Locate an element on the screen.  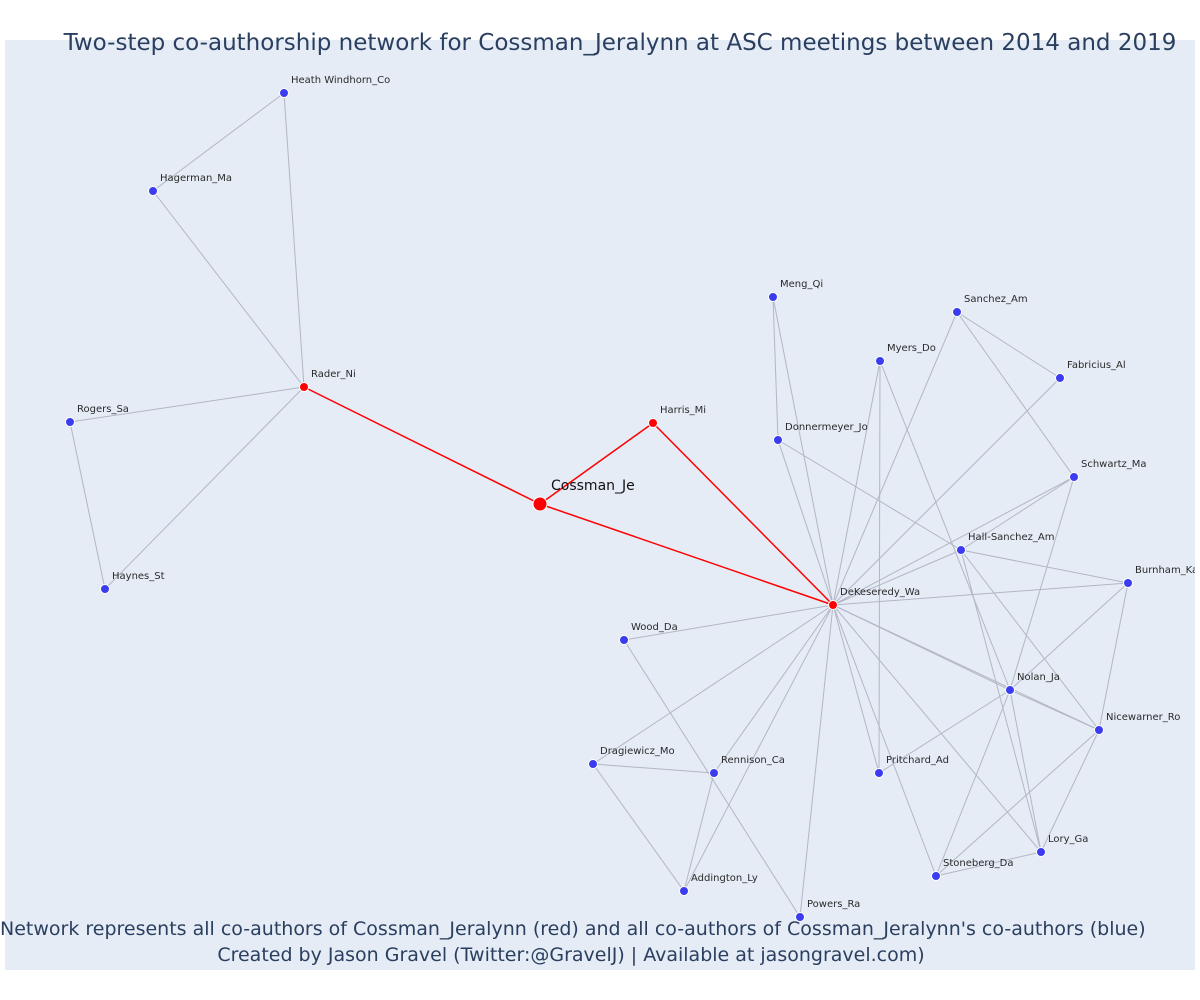
node-label-myers-do: Myers_Do is located at coordinates (911, 348).